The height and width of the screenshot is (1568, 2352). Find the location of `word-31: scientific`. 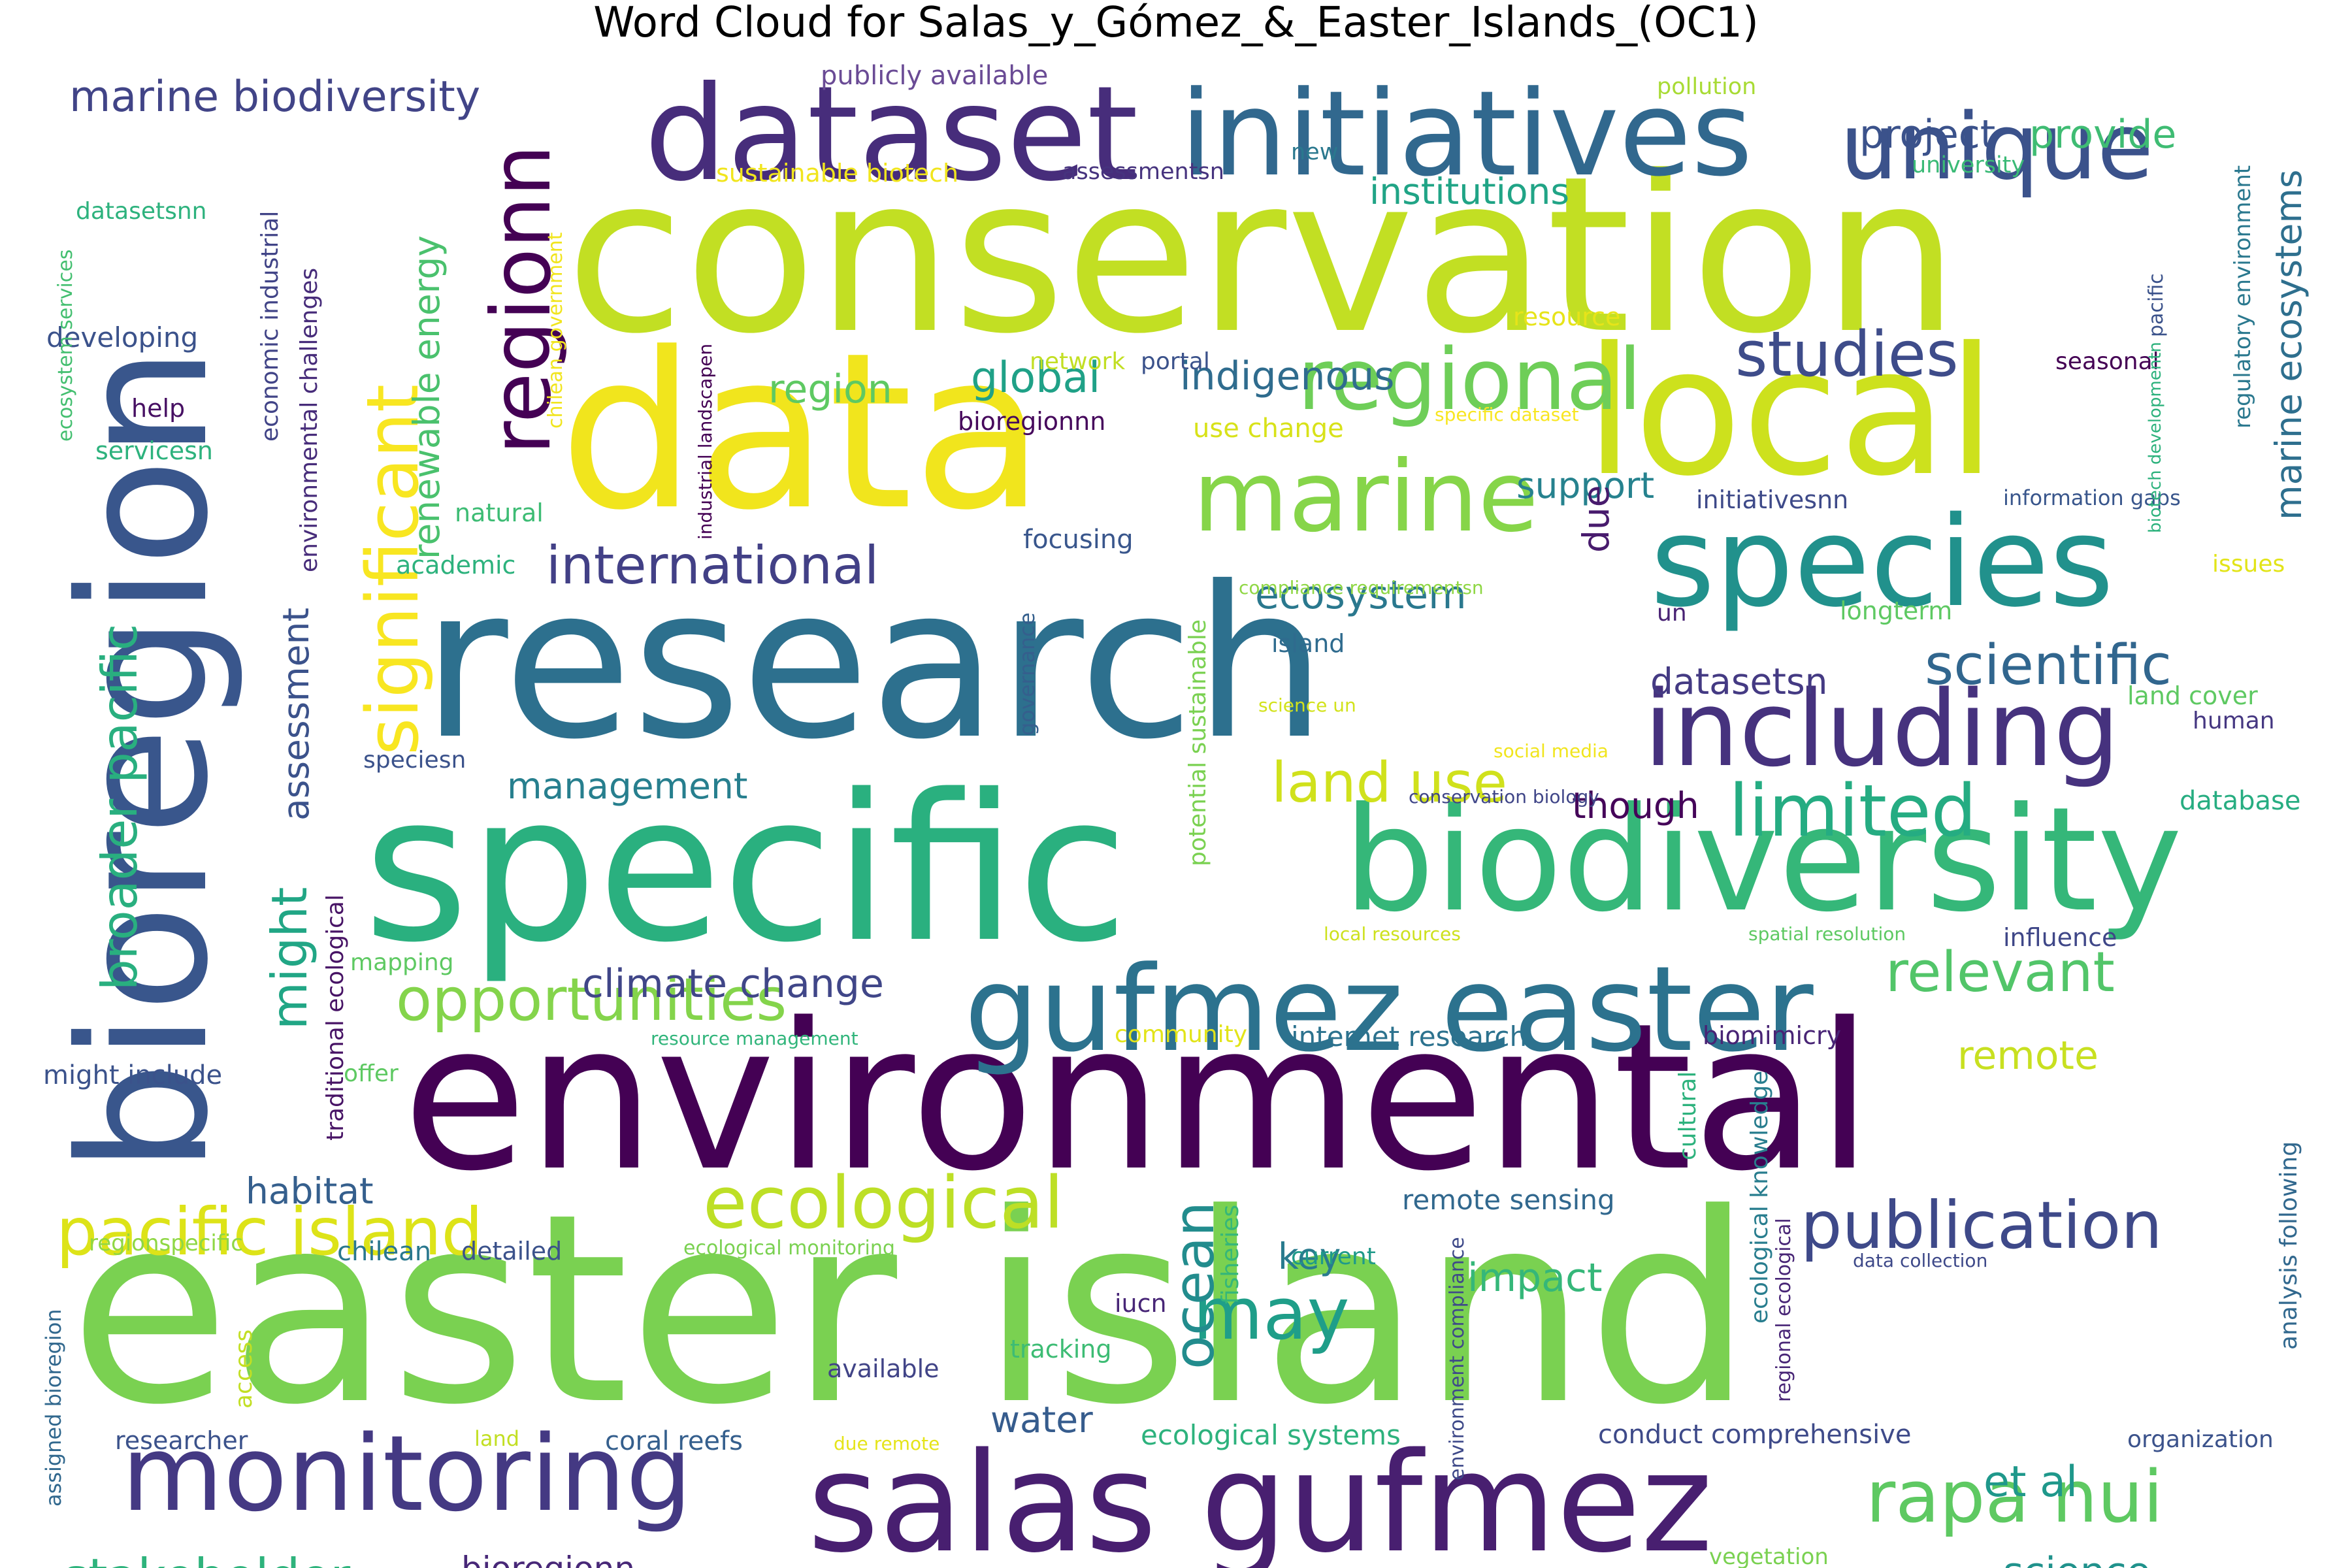

word-31: scientific is located at coordinates (2048, 665).